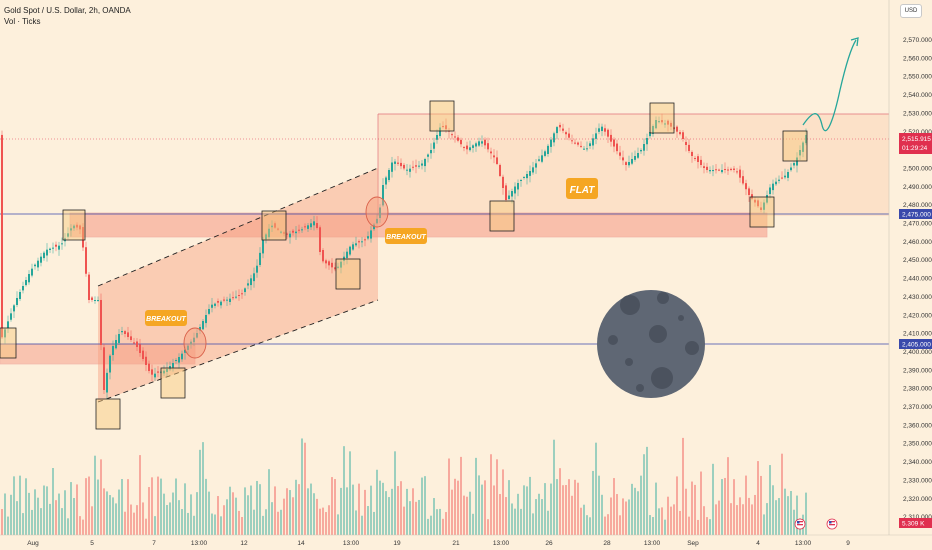 The image size is (932, 550). What do you see at coordinates (917, 242) in the screenshot?
I see `price-axis-label: 2,460.000` at bounding box center [917, 242].